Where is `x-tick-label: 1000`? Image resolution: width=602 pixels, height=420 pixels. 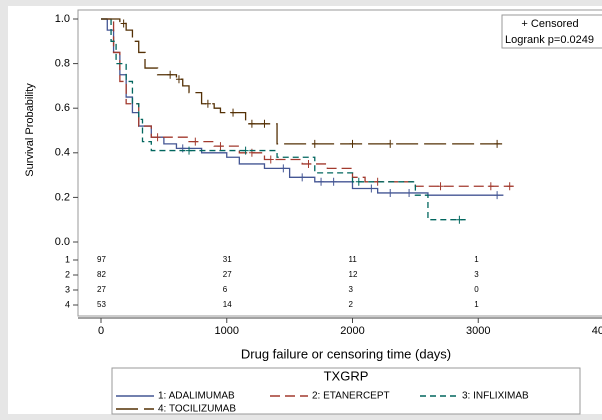
x-tick-label: 1000 is located at coordinates (227, 331).